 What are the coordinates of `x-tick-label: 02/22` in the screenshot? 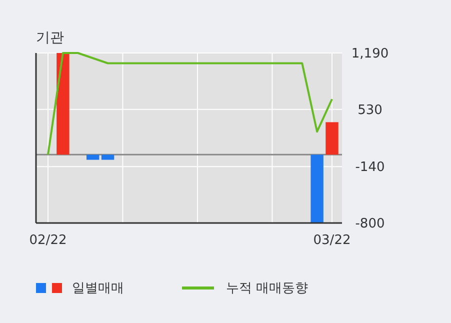 It's located at (48, 240).